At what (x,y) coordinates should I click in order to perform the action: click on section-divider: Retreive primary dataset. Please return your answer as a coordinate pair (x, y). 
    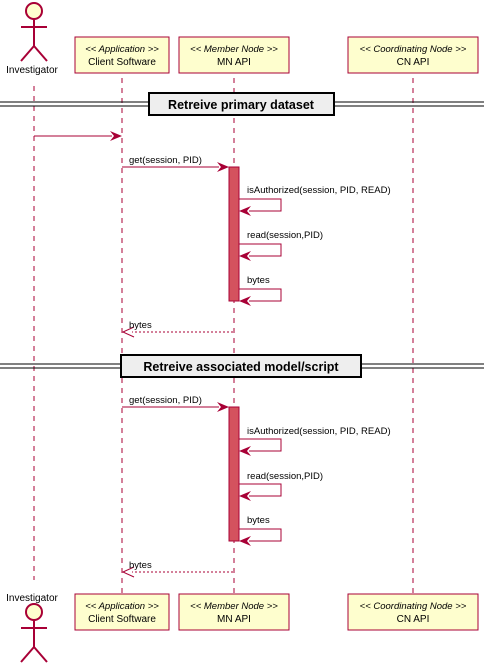
    Looking at the image, I should click on (242, 104).